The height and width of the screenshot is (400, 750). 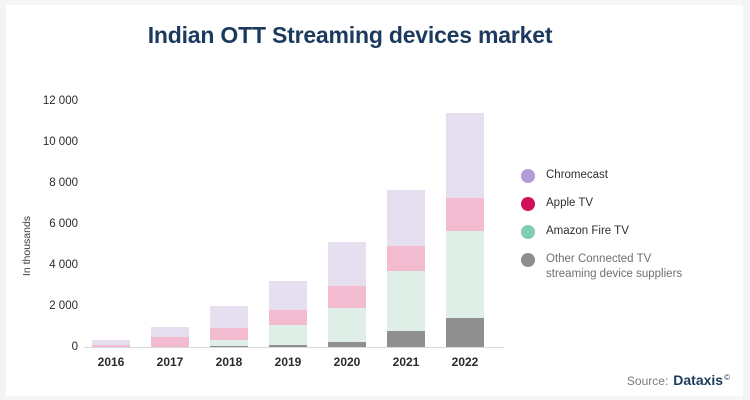 I want to click on card-edge-left, so click(x=3, y=200).